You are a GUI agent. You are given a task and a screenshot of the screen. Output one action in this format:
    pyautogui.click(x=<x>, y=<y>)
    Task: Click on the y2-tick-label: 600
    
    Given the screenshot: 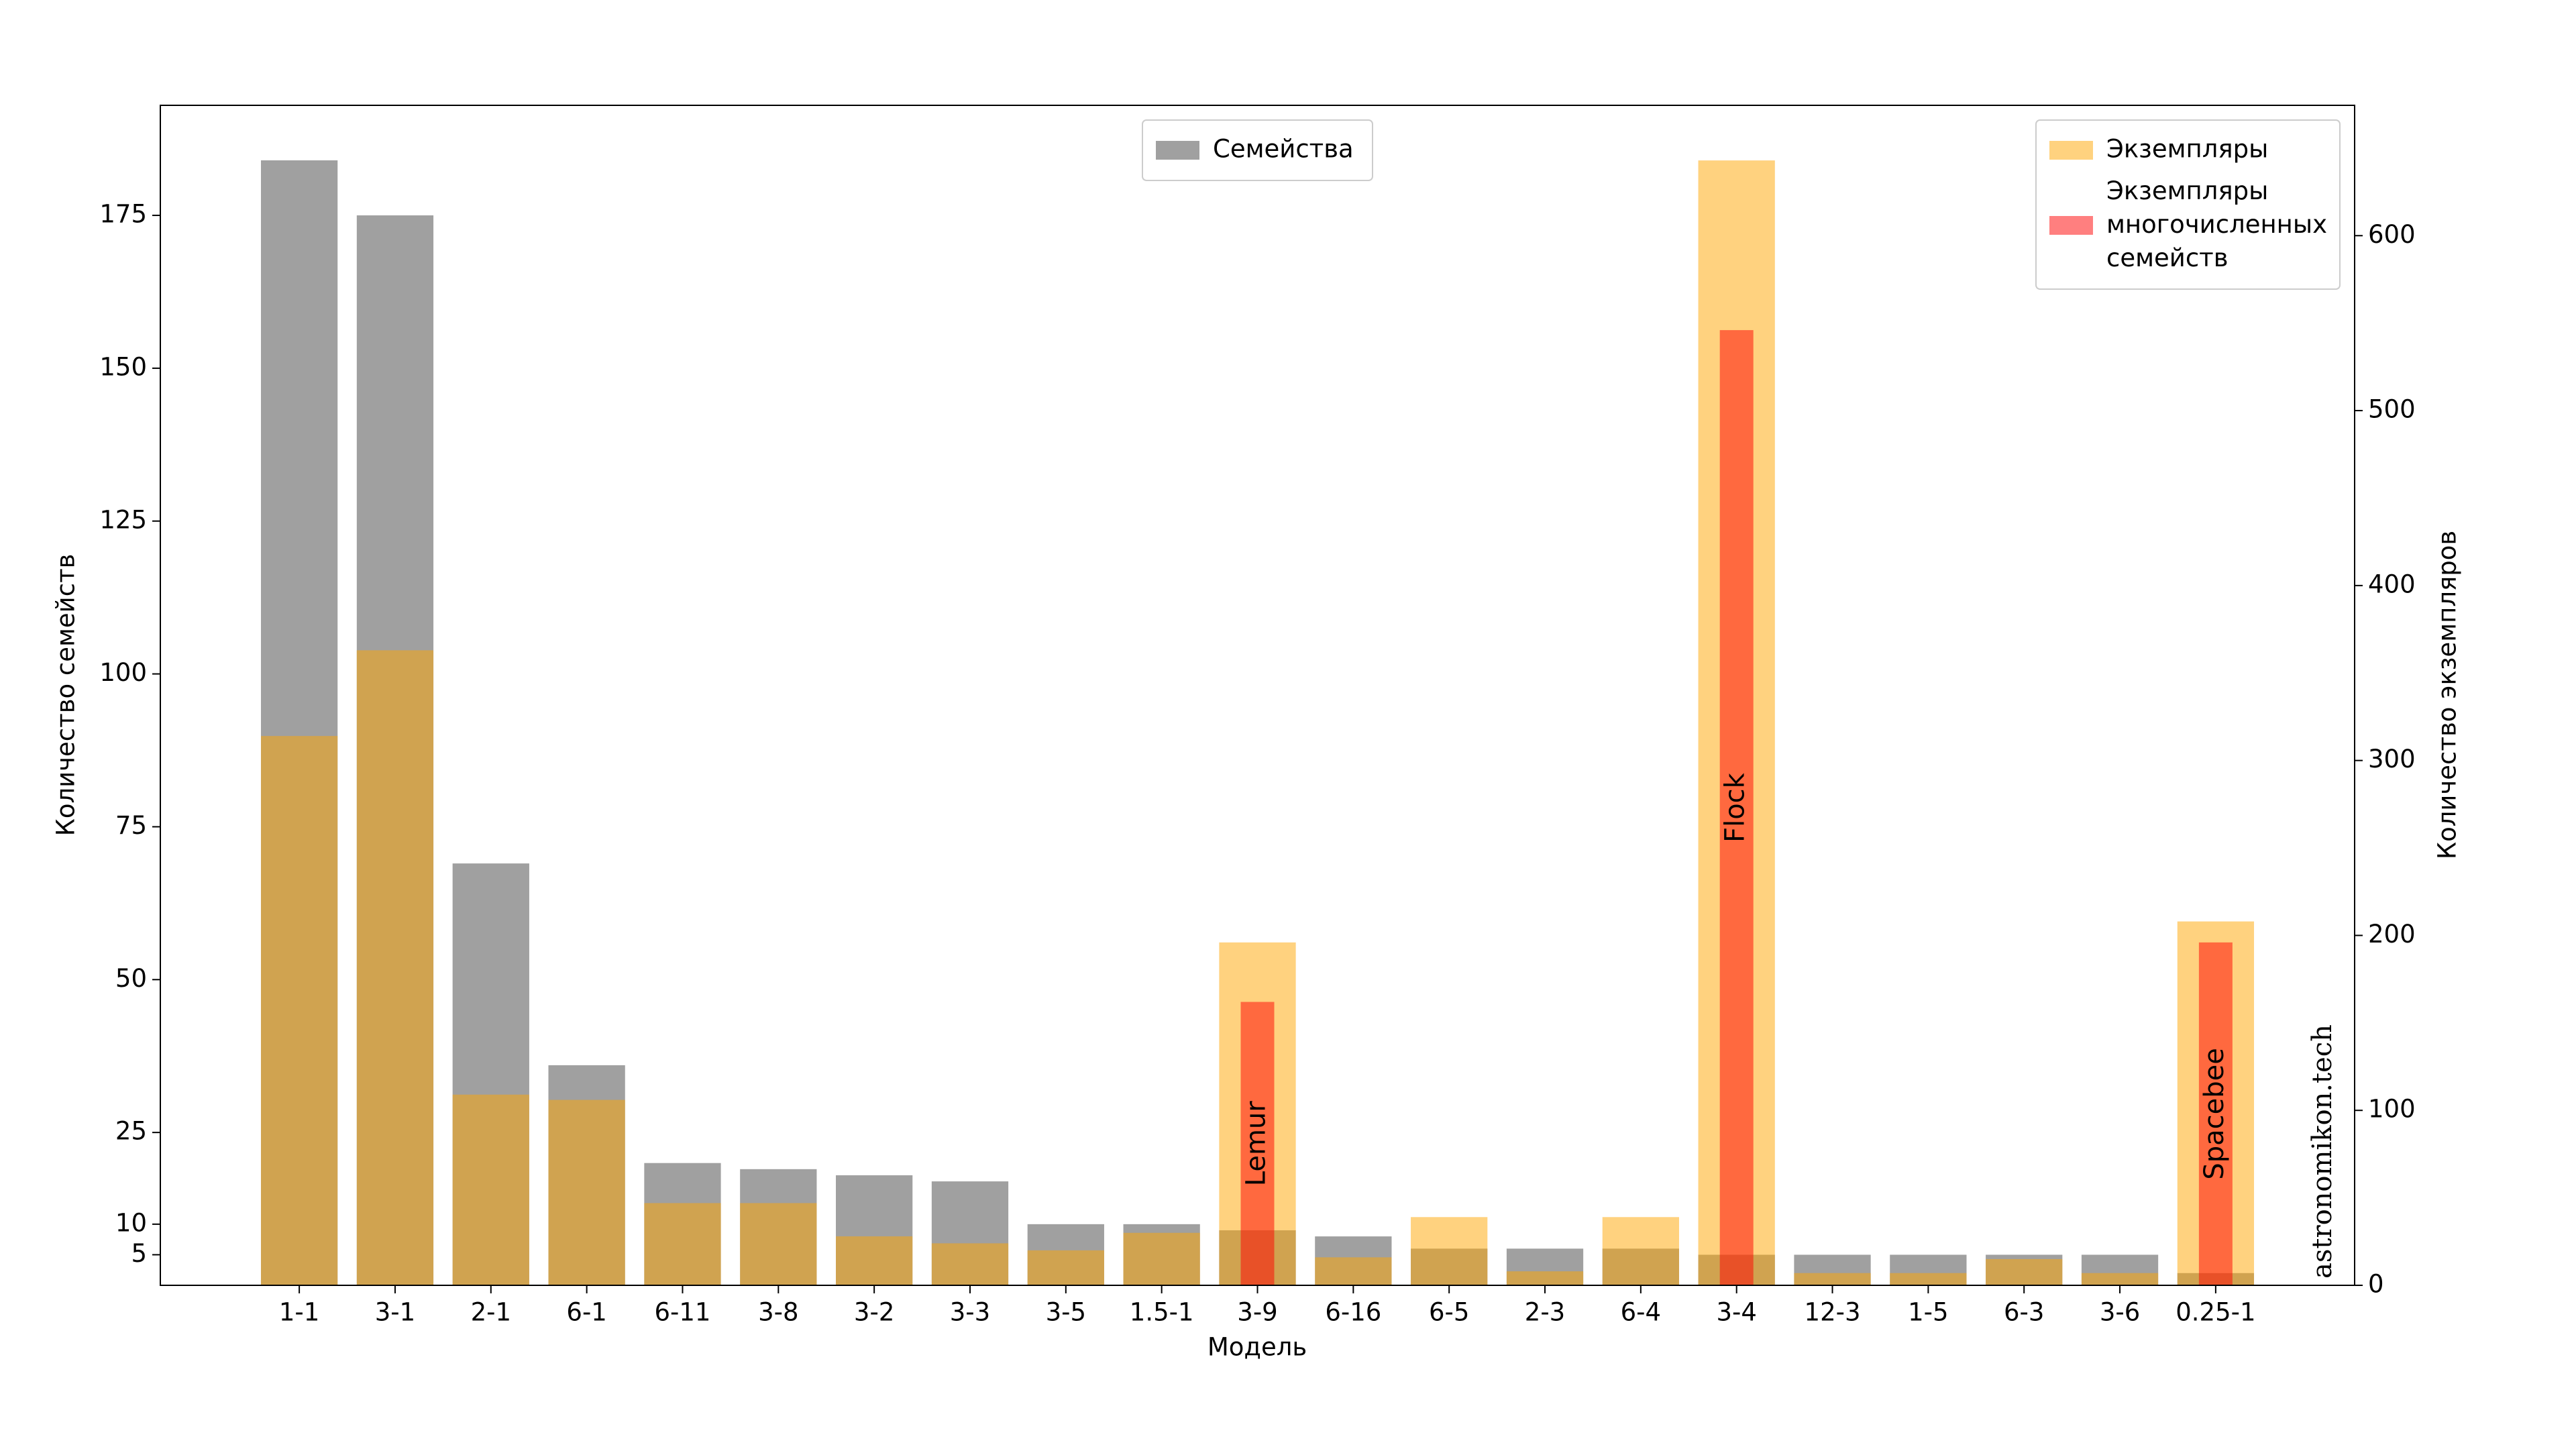 What is the action you would take?
    pyautogui.click(x=2392, y=234)
    